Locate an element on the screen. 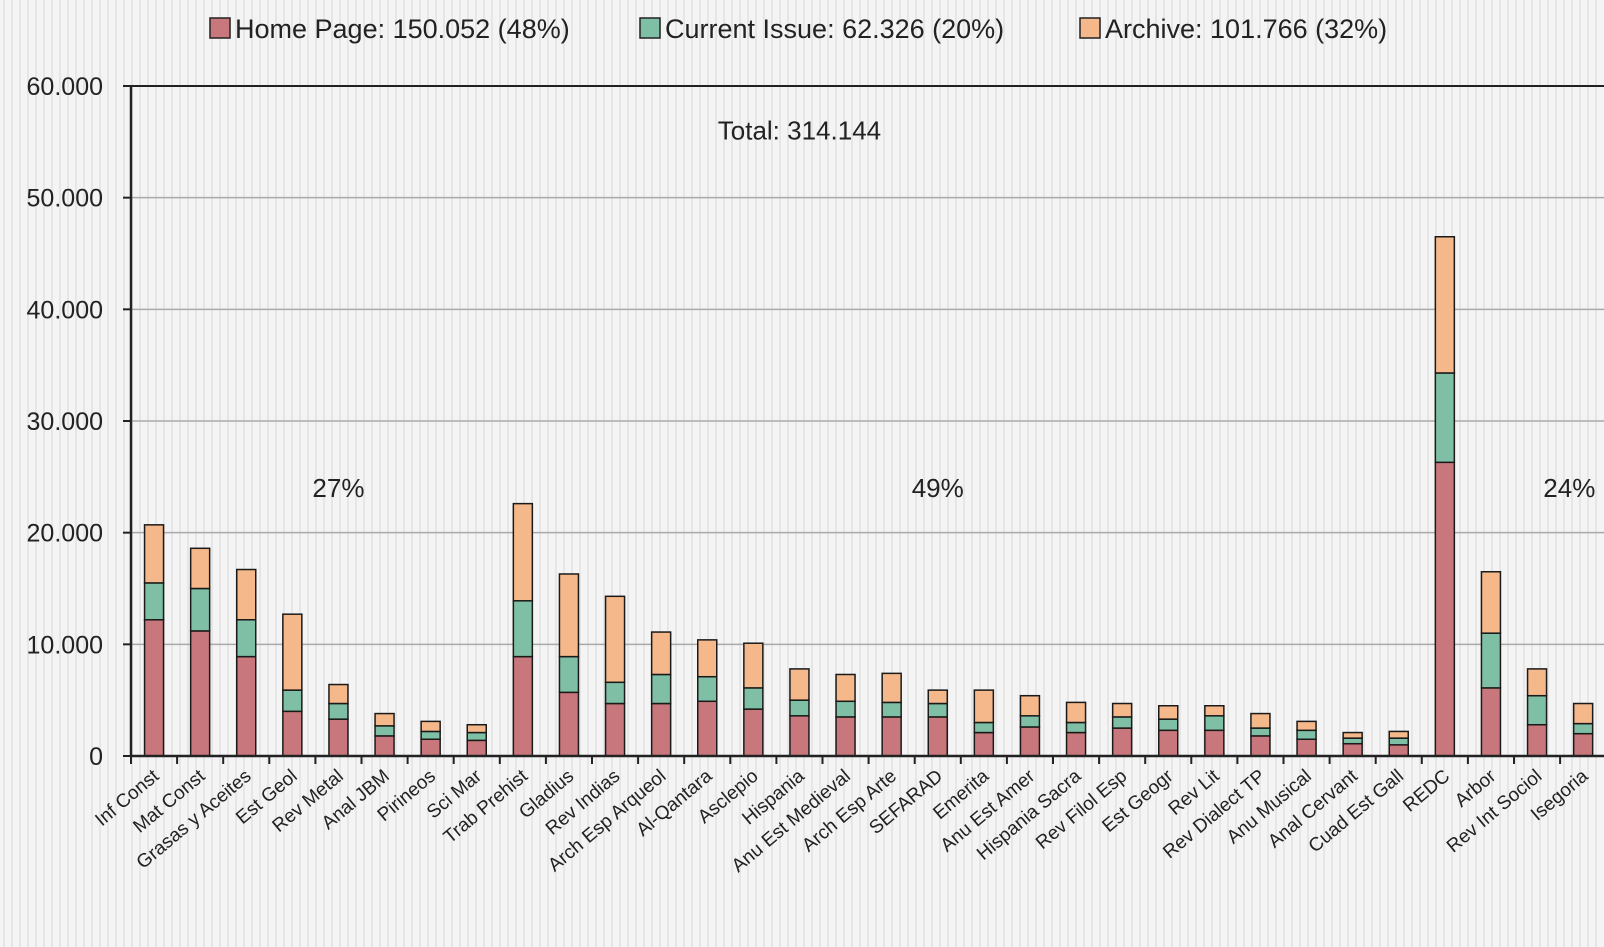 The image size is (1604, 947). chart-annotation: 49% is located at coordinates (938, 488).